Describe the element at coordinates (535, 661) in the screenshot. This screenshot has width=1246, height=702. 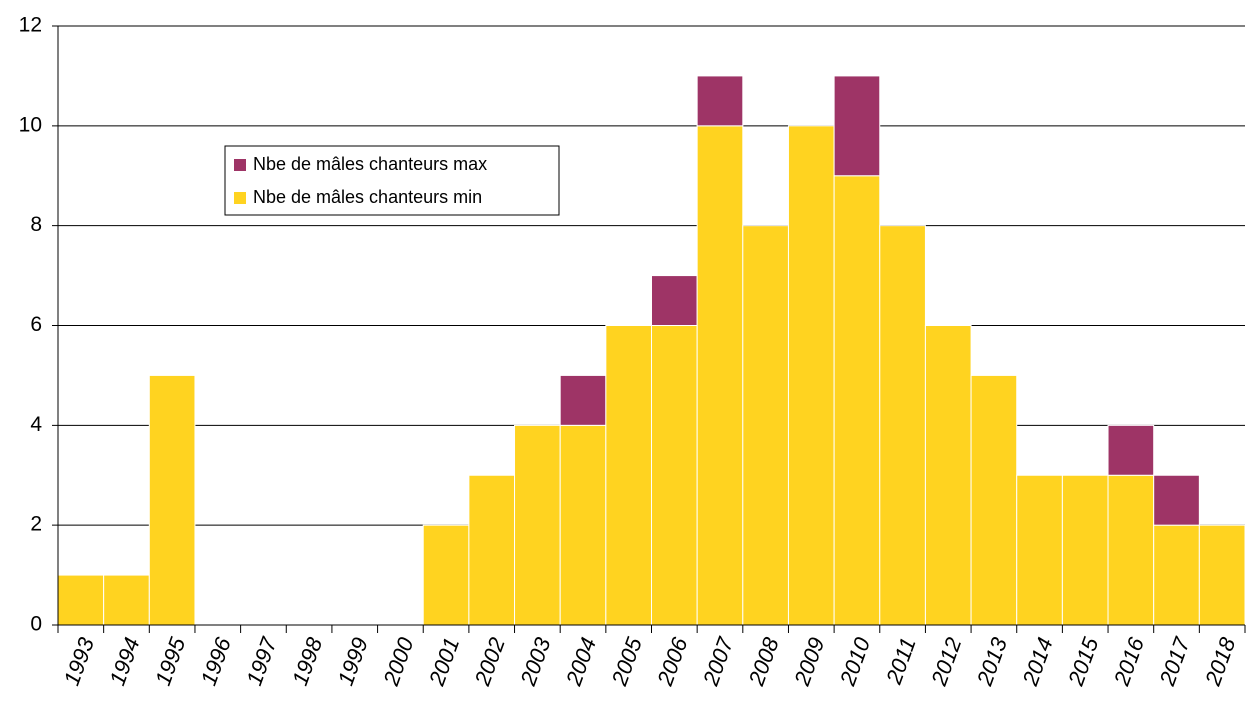
I see `x-tick-label: 2003` at that location.